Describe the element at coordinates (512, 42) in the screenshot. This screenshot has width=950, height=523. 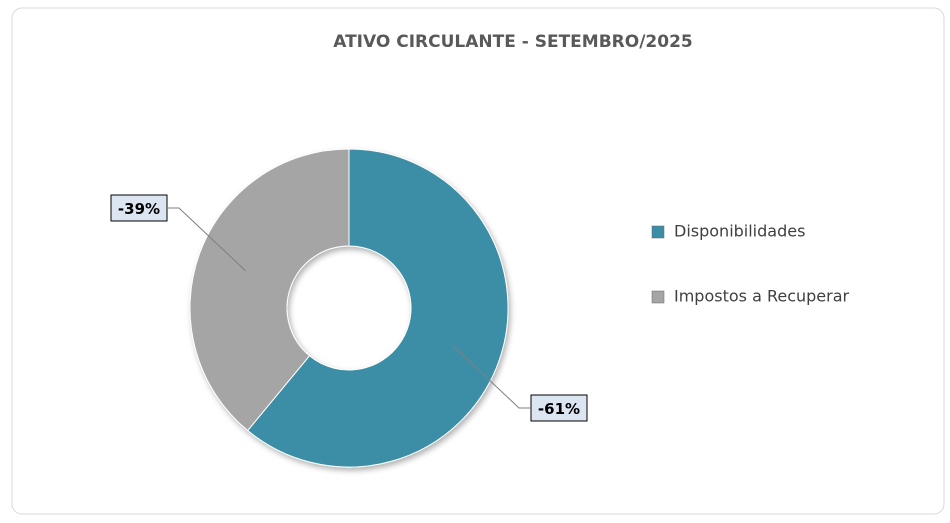
I see `chart-title: ATIVO CIRCULANTE - SETEMBRO/2025` at that location.